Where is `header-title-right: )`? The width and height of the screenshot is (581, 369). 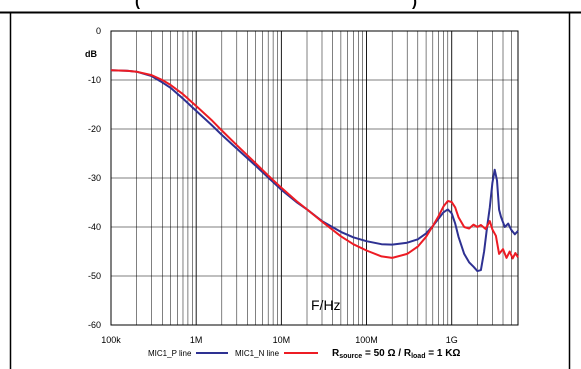
header-title-right: ) is located at coordinates (414, 5).